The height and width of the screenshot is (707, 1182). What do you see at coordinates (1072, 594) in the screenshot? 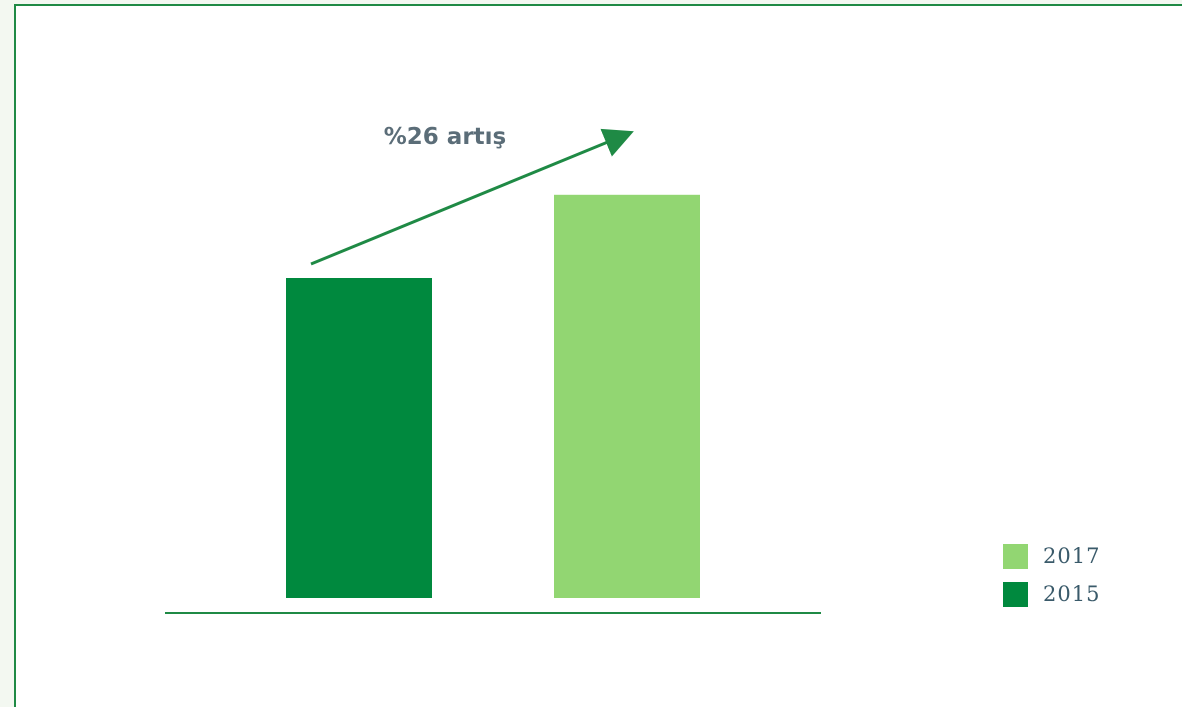
I see `legend-label-2015: 2015` at bounding box center [1072, 594].